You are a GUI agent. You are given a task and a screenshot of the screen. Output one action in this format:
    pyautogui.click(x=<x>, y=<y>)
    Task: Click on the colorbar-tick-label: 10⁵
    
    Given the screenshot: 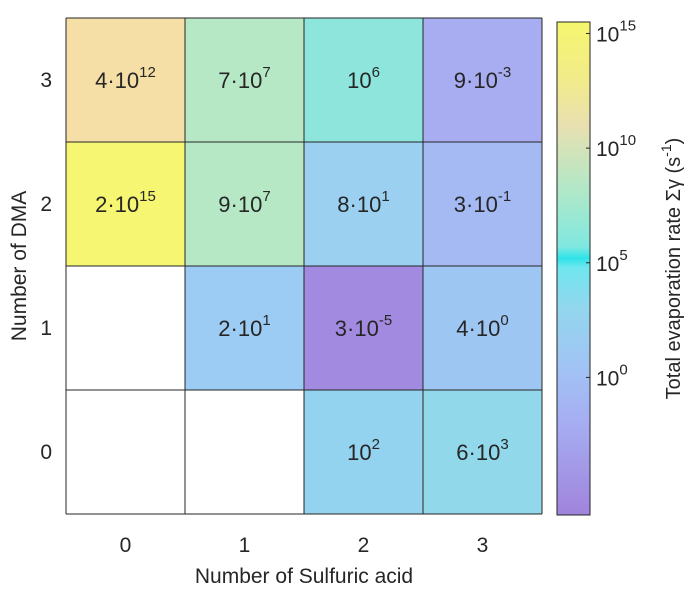 What is the action you would take?
    pyautogui.click(x=612, y=261)
    